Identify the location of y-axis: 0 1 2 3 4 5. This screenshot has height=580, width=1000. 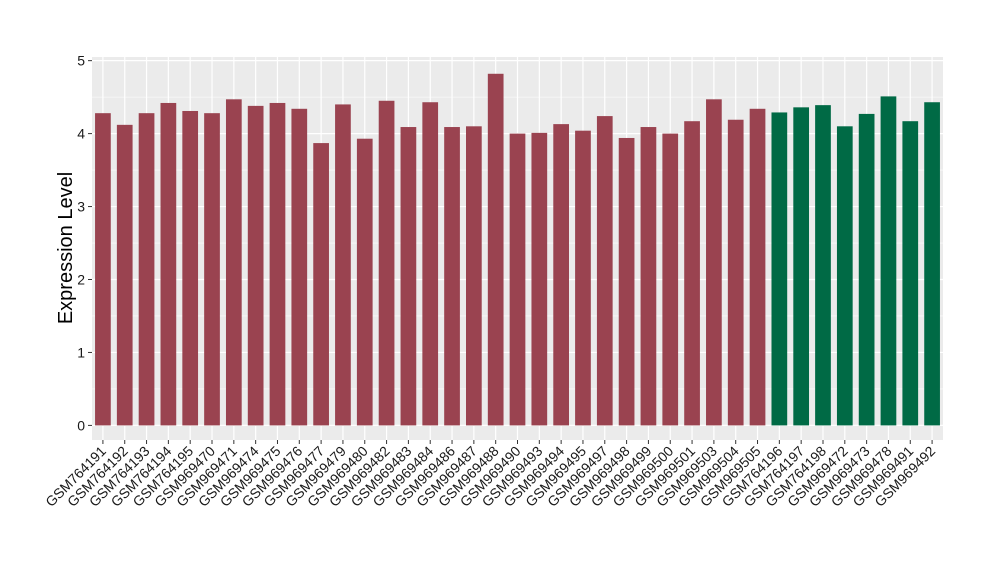
(84, 243).